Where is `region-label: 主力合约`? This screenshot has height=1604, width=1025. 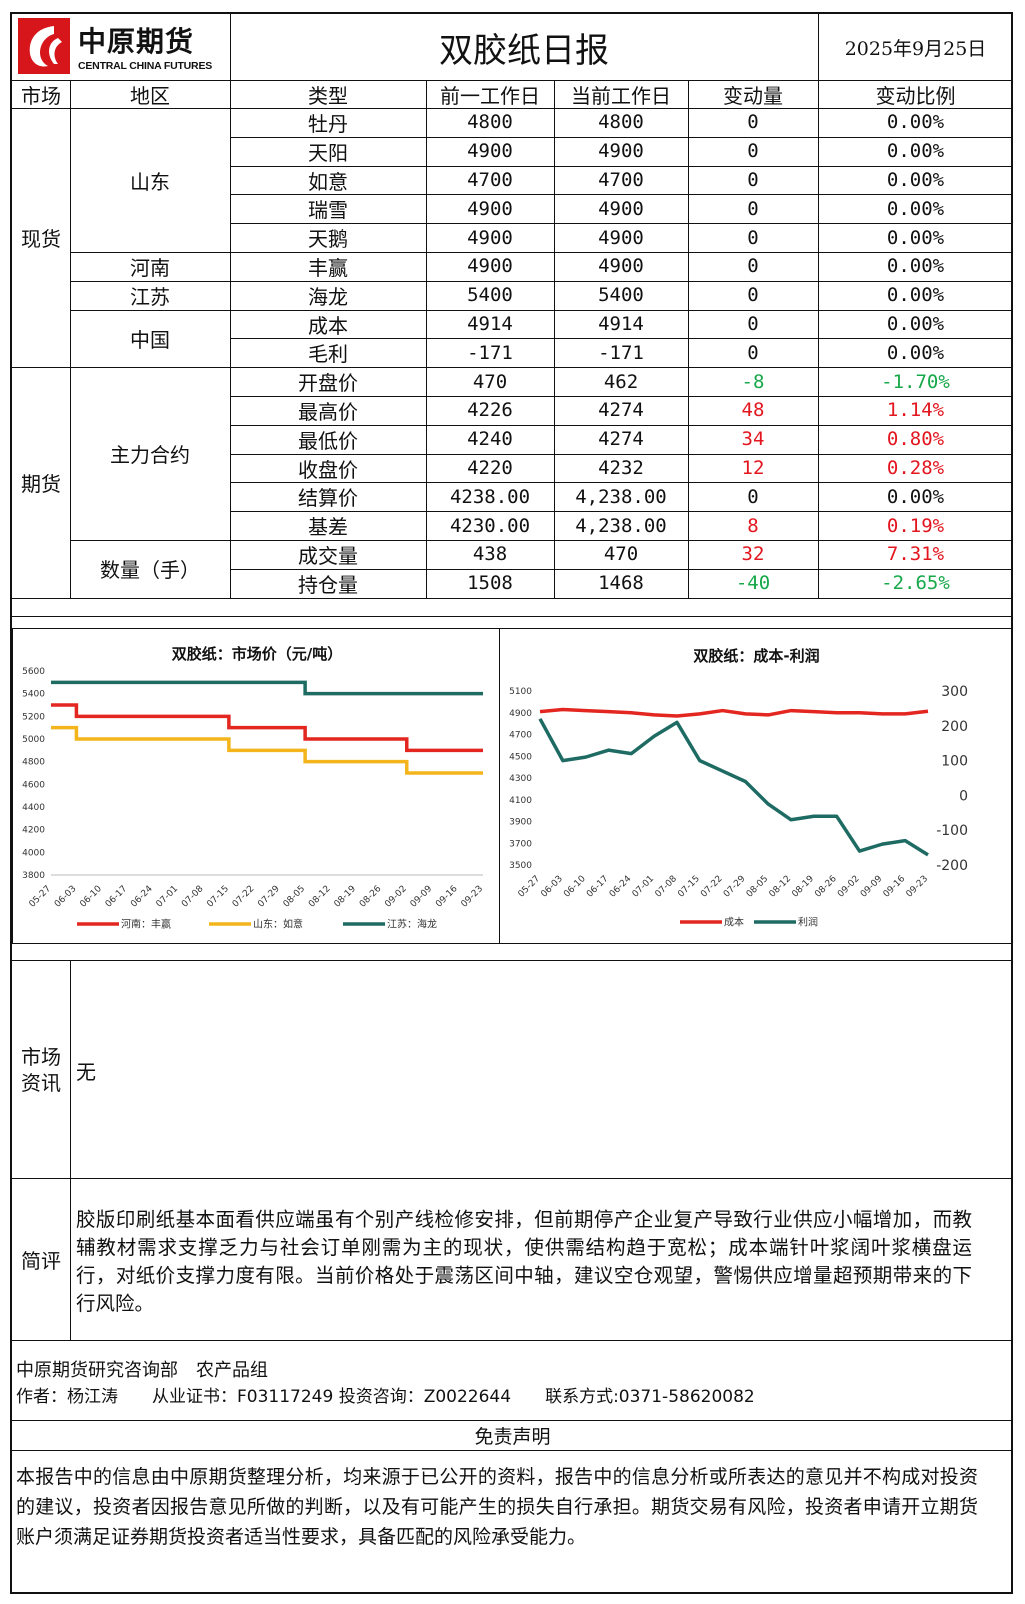 region-label: 主力合约 is located at coordinates (150, 455).